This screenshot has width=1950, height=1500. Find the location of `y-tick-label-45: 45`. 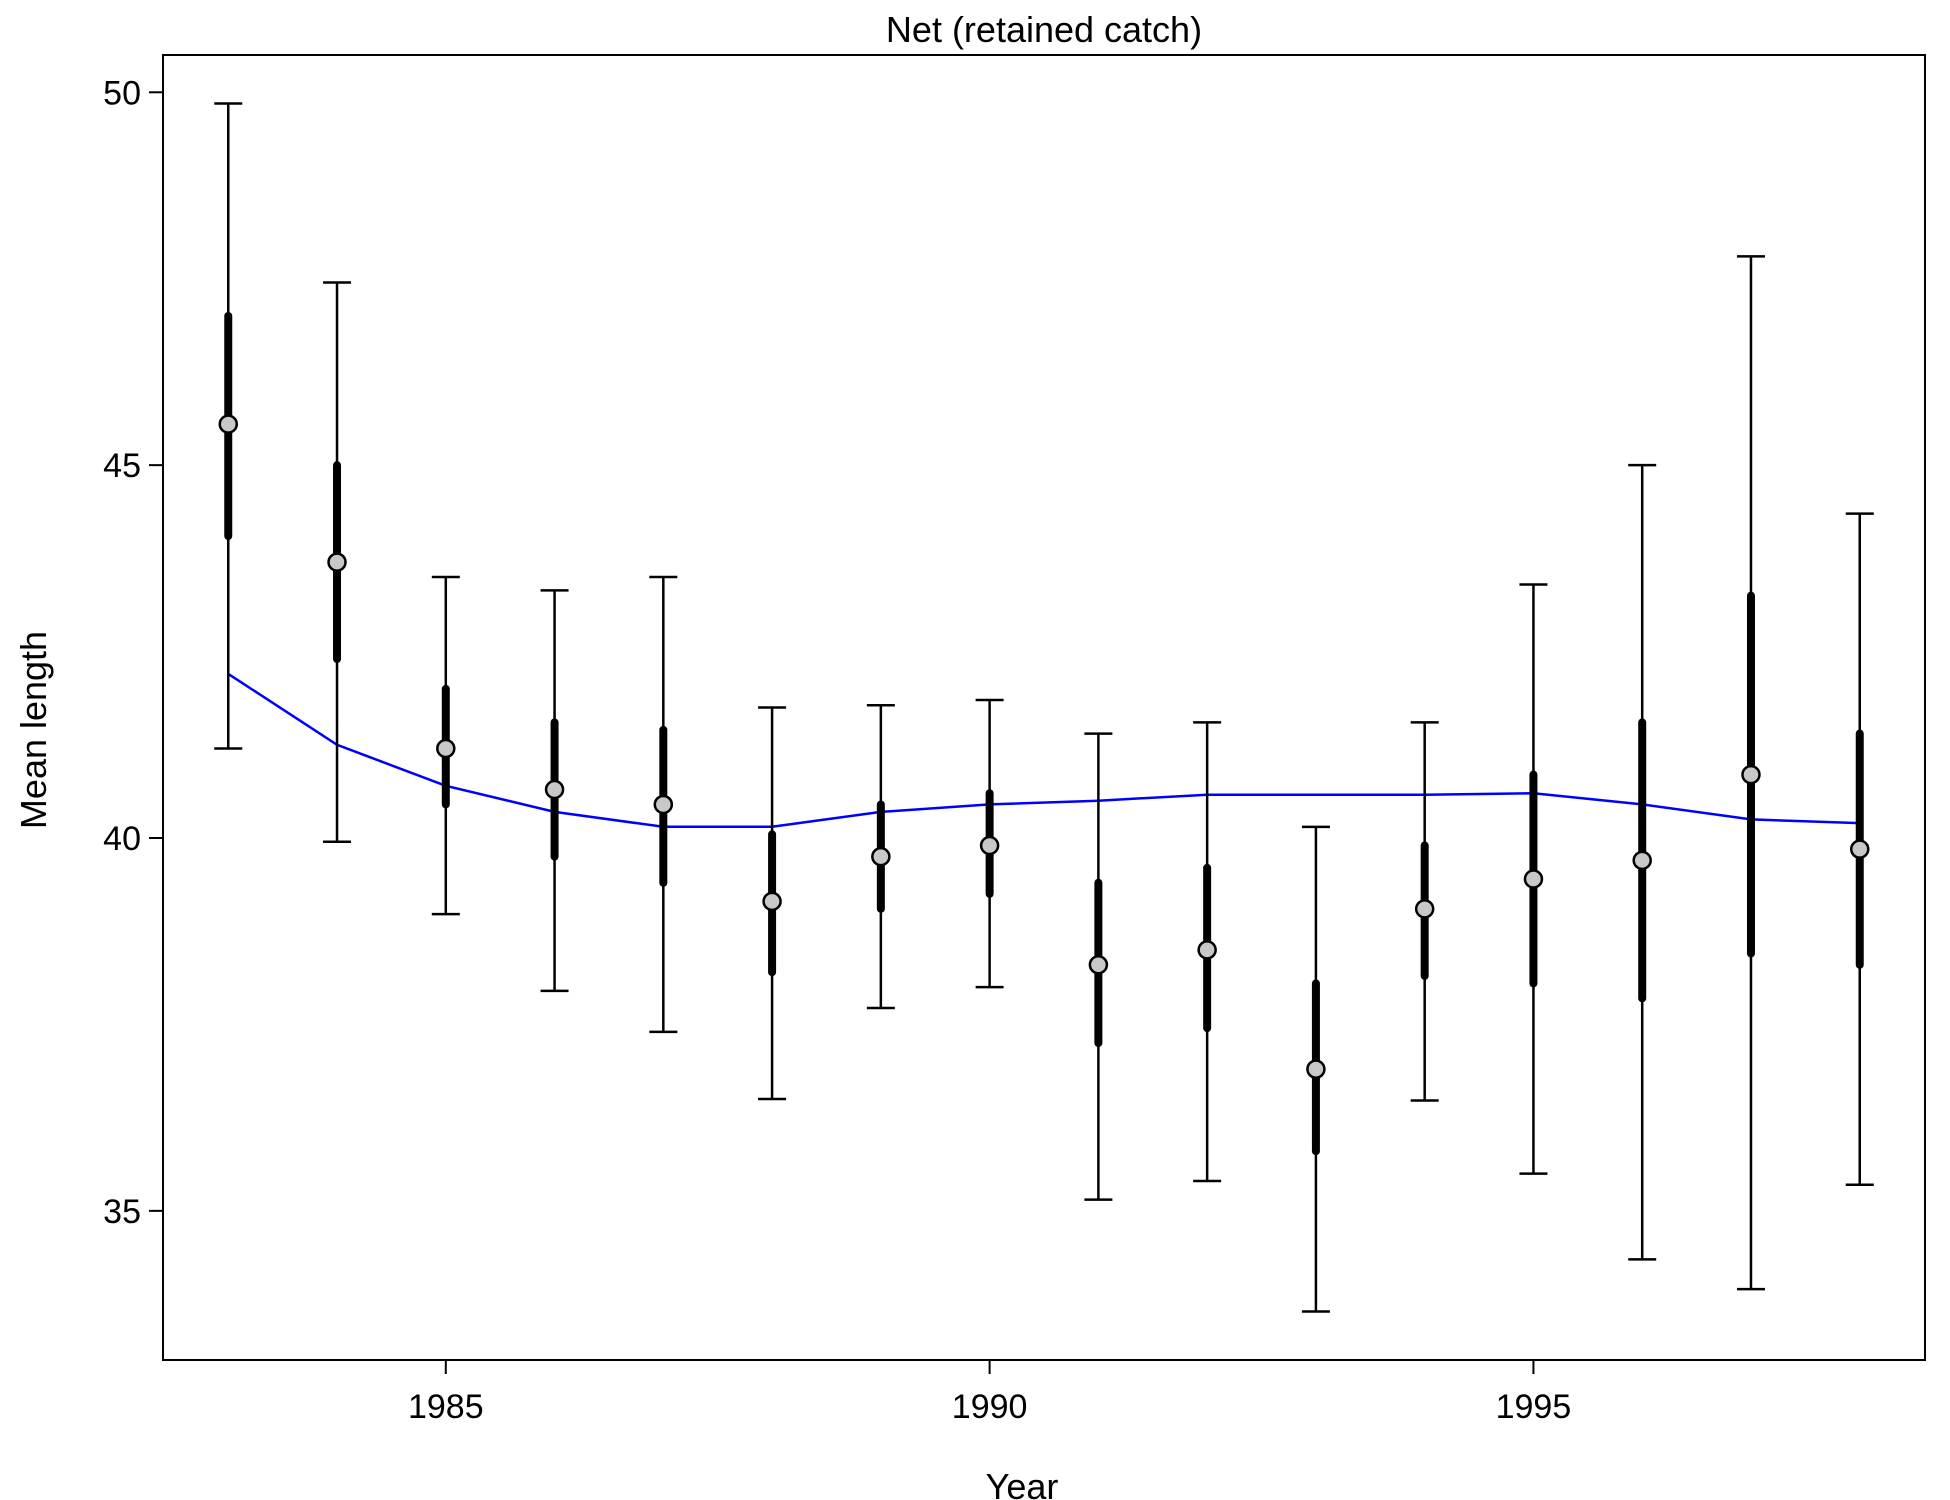

y-tick-label-45: 45 is located at coordinates (122, 466).